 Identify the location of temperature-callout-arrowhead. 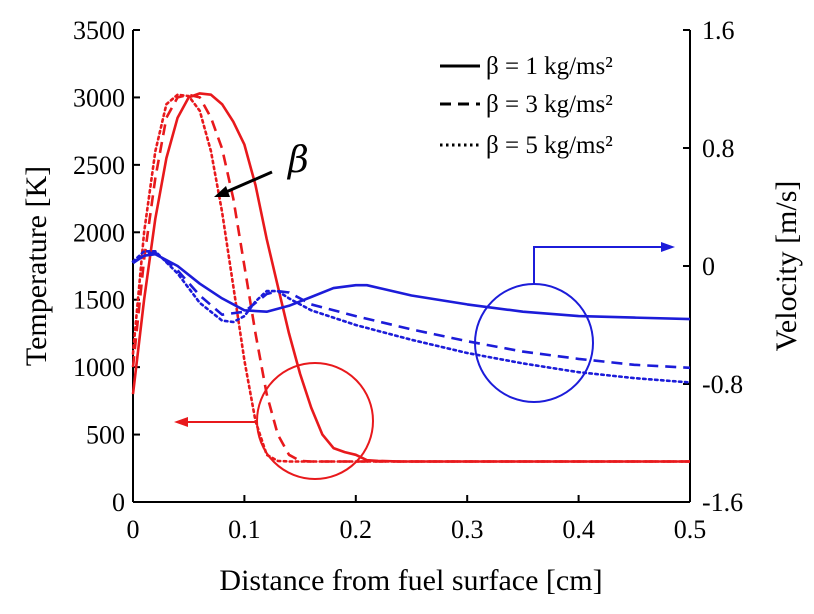
(181, 422).